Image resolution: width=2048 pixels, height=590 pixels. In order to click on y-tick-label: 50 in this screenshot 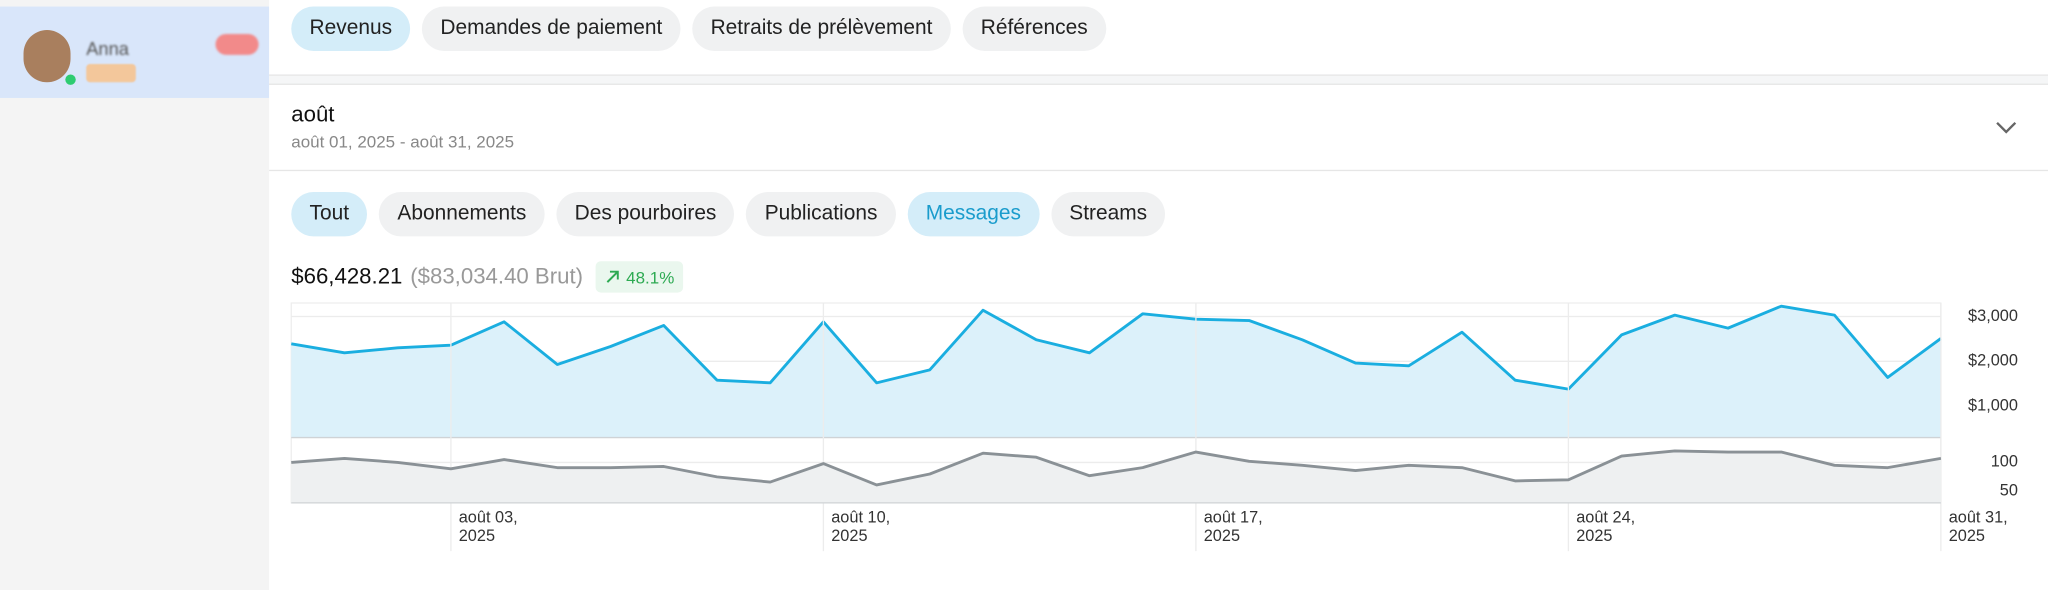, I will do `click(2009, 491)`.